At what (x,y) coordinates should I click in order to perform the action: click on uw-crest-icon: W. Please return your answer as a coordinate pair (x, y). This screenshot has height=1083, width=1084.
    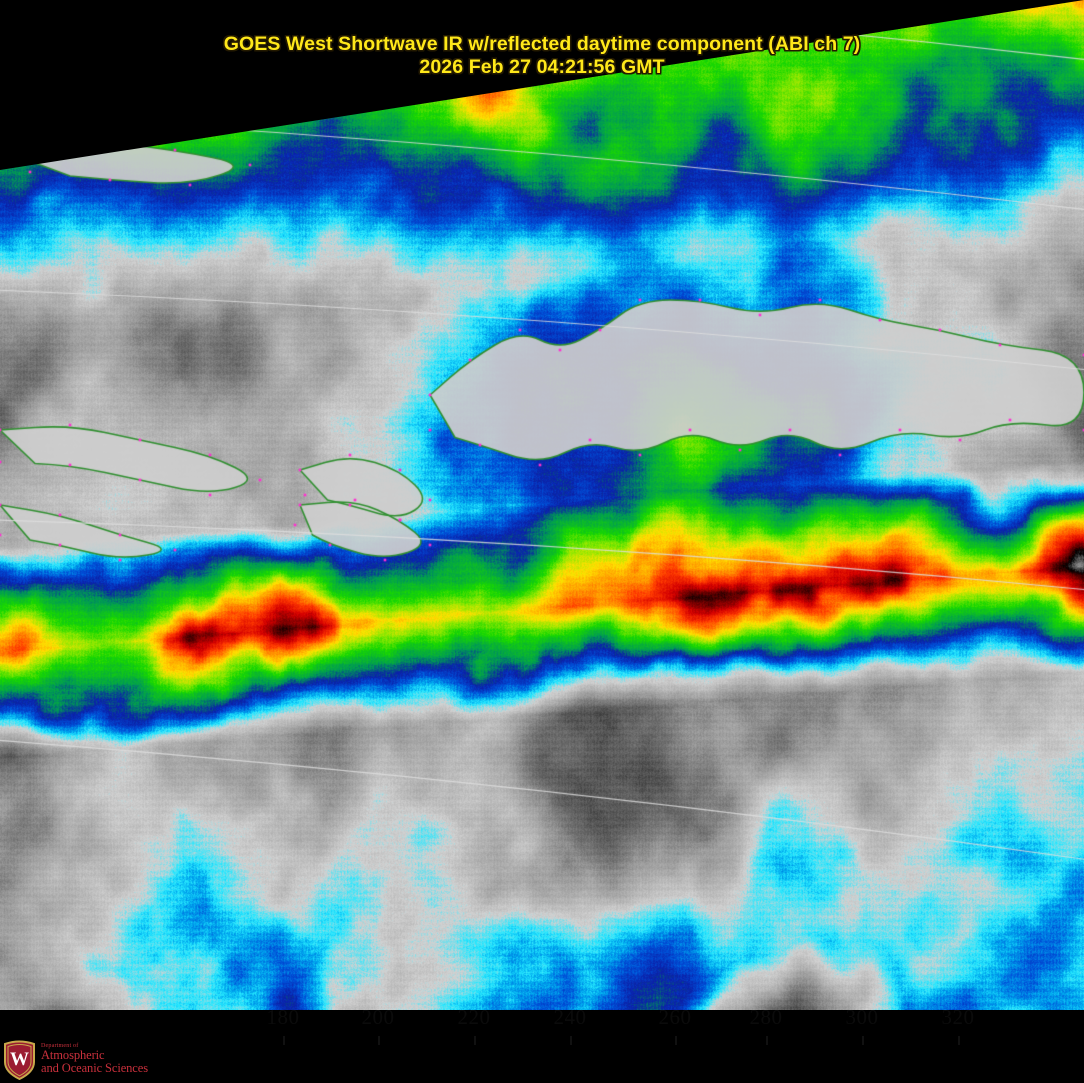
    Looking at the image, I should click on (19, 1059).